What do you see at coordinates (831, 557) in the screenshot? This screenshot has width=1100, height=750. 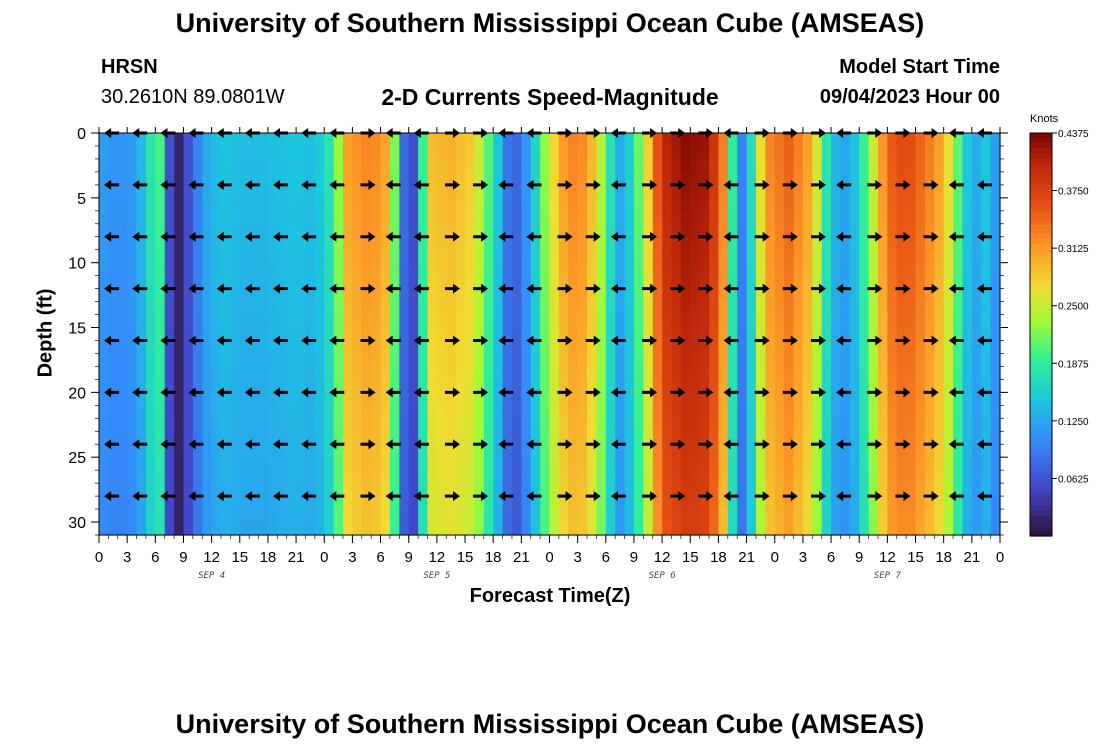 I see `x-tick-label: 6` at bounding box center [831, 557].